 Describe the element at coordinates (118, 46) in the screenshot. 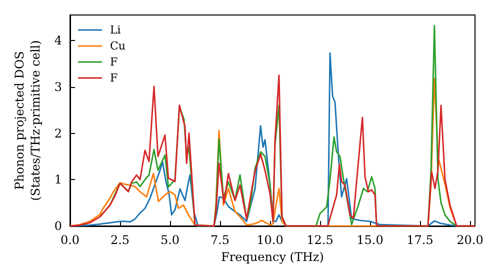

I see `legend-label: Cu` at that location.